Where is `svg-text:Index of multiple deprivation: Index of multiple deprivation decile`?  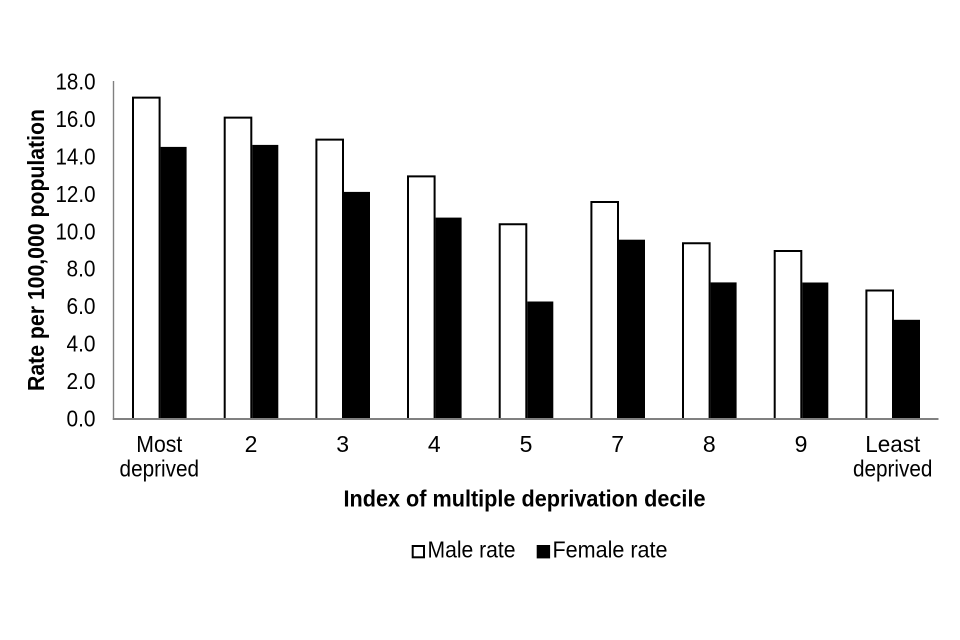 svg-text:Index of multiple deprivation: Index of multiple deprivation decile is located at coordinates (525, 499).